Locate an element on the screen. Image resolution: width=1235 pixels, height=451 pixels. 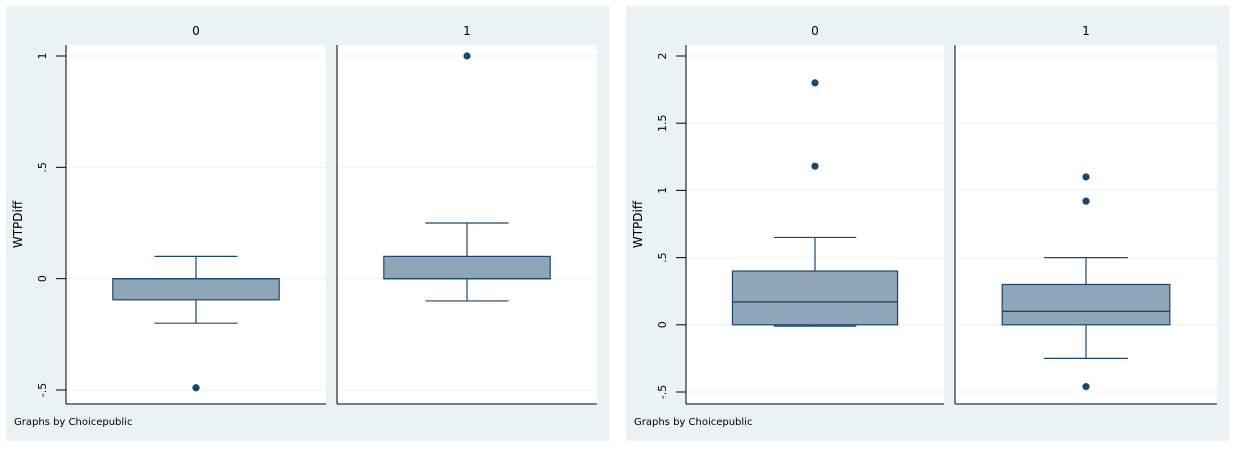
y-tick-label: 1.5 is located at coordinates (662, 123).